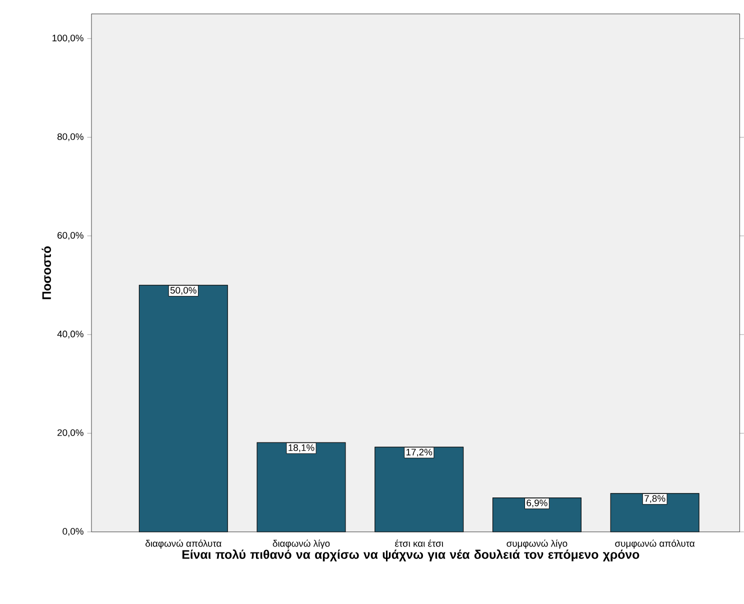 The height and width of the screenshot is (604, 744). I want to click on x-tick-label: συμφωνώ λίγο, so click(537, 543).